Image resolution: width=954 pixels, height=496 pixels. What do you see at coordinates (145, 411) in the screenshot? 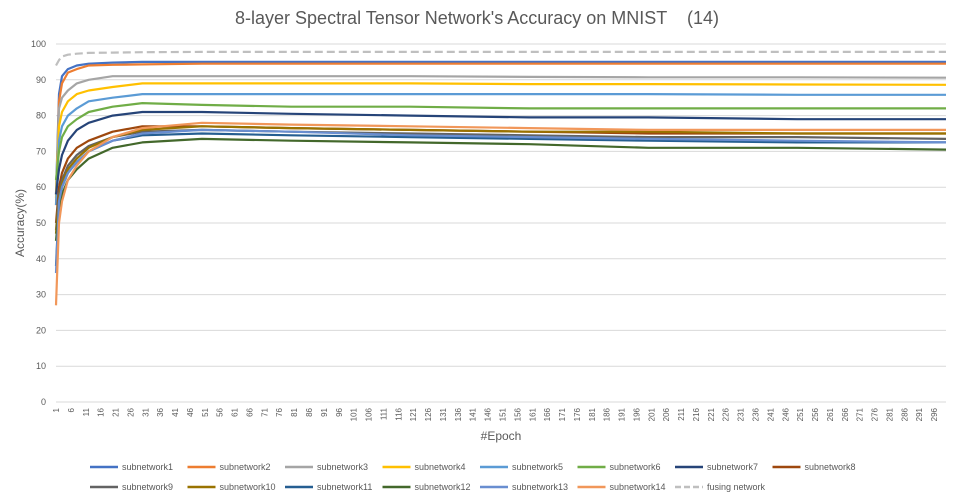
I see `x-tick-label: 31` at bounding box center [145, 411].